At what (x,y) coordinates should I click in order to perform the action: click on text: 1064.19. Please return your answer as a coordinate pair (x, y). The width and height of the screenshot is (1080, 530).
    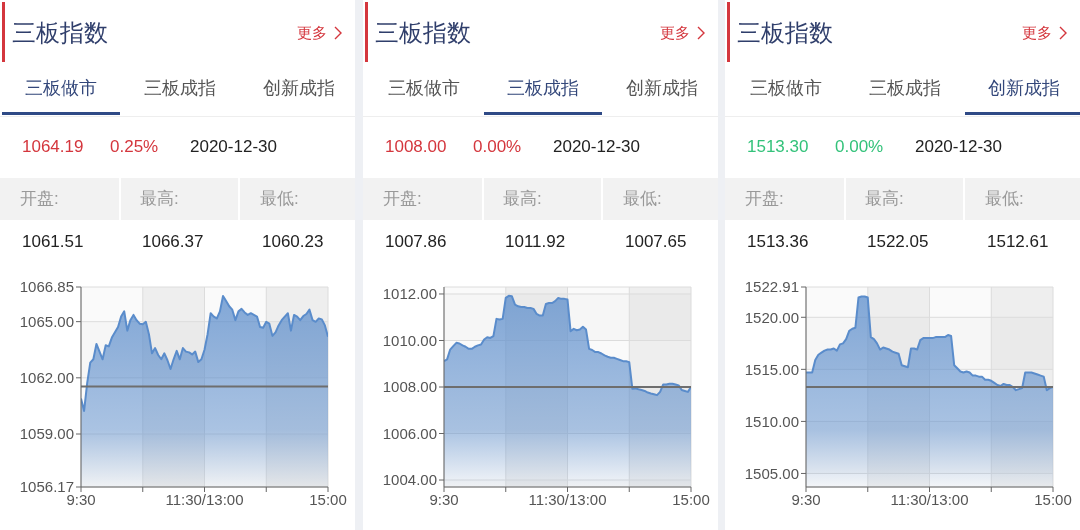
    Looking at the image, I should click on (53, 147).